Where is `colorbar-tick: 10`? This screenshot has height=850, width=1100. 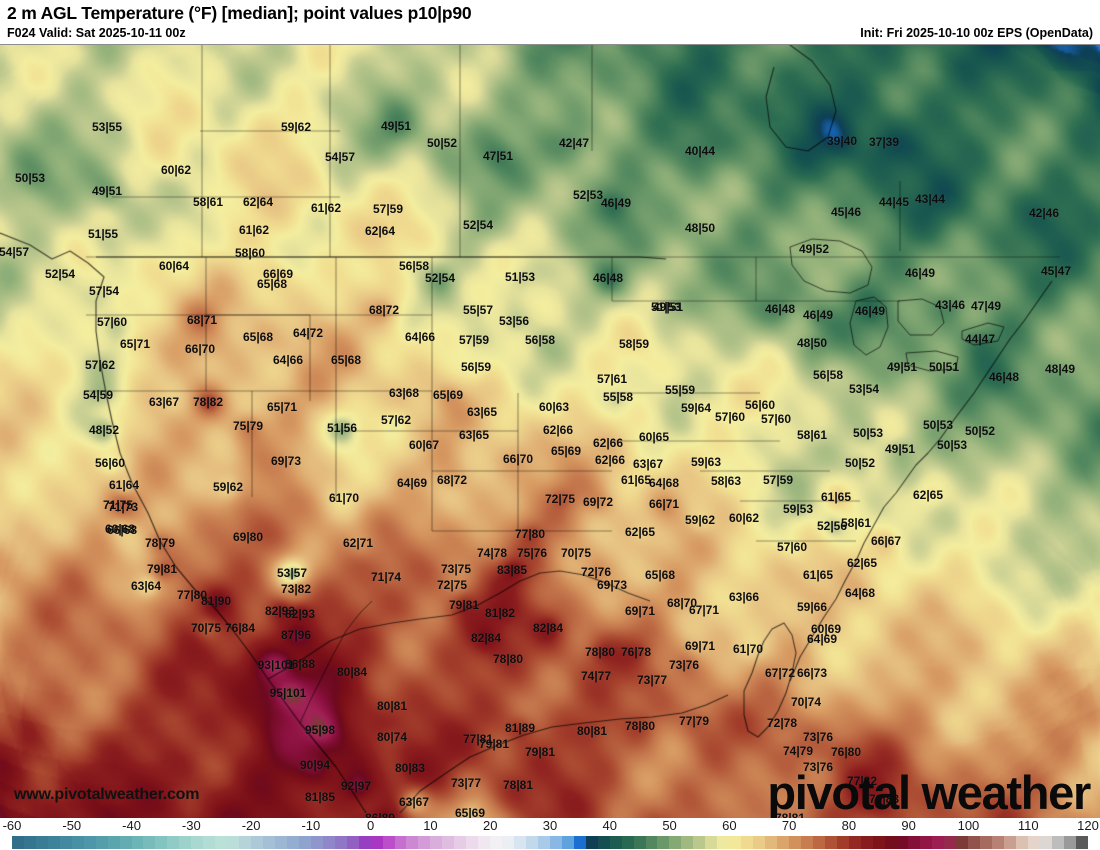
colorbar-tick: 10 is located at coordinates (430, 825).